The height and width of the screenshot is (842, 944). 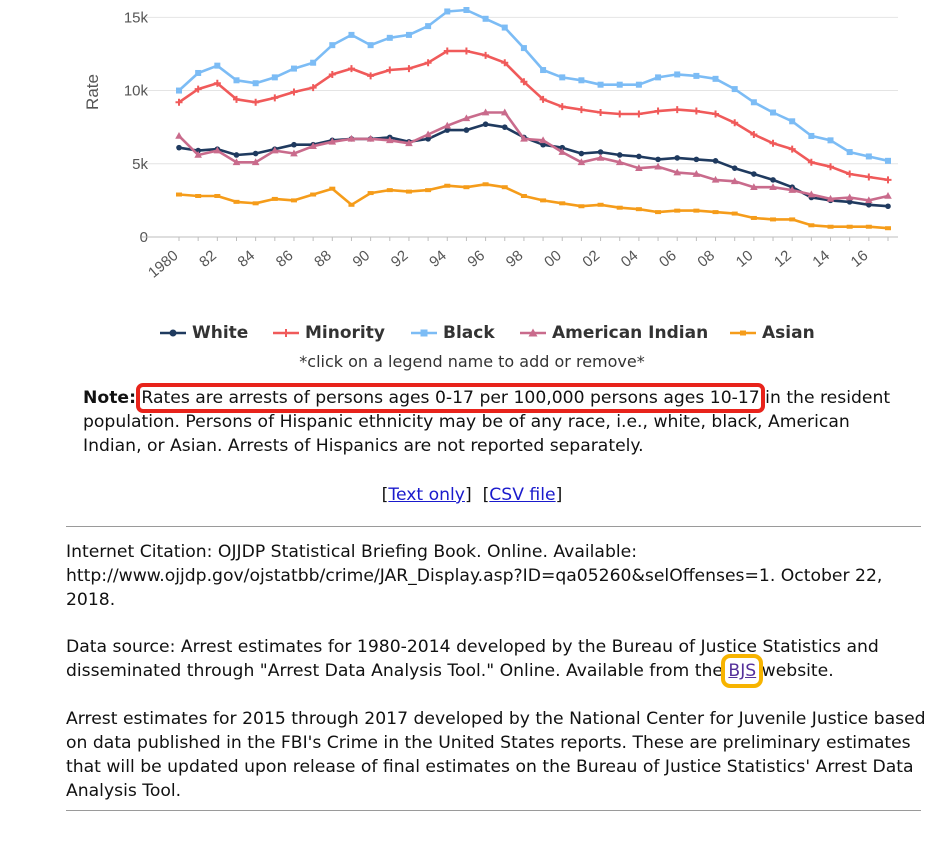 I want to click on series-line-asian, so click(x=533, y=206).